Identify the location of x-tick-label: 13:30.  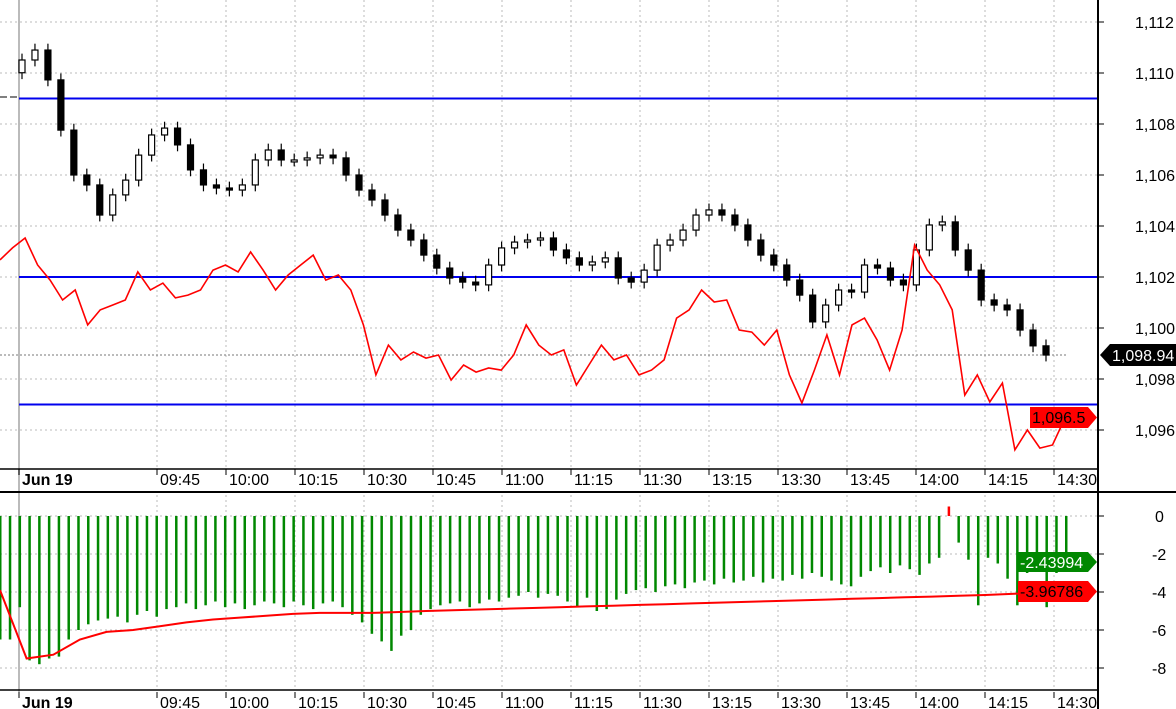
(801, 702).